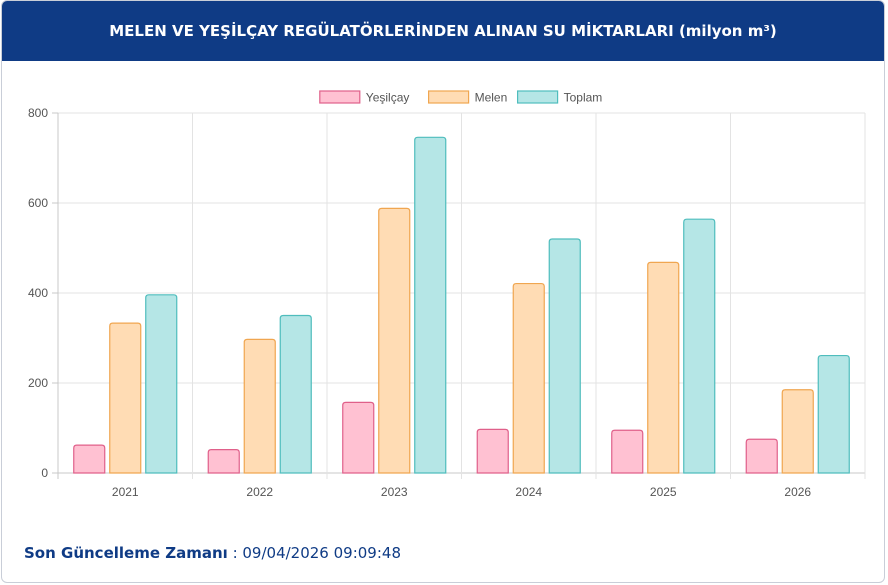 Image resolution: width=888 pixels, height=585 pixels. Describe the element at coordinates (833, 414) in the screenshot. I see `bar-toplam-2026` at that location.